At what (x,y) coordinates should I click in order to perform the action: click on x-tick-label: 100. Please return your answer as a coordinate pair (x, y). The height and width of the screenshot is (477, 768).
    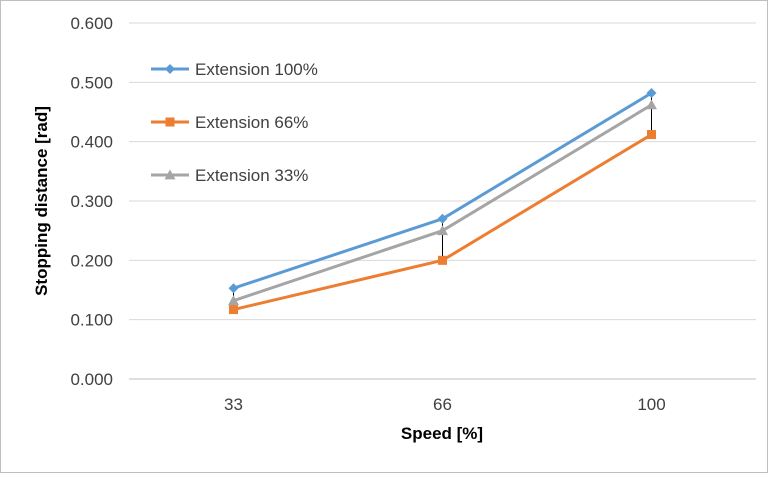
    Looking at the image, I should click on (651, 404).